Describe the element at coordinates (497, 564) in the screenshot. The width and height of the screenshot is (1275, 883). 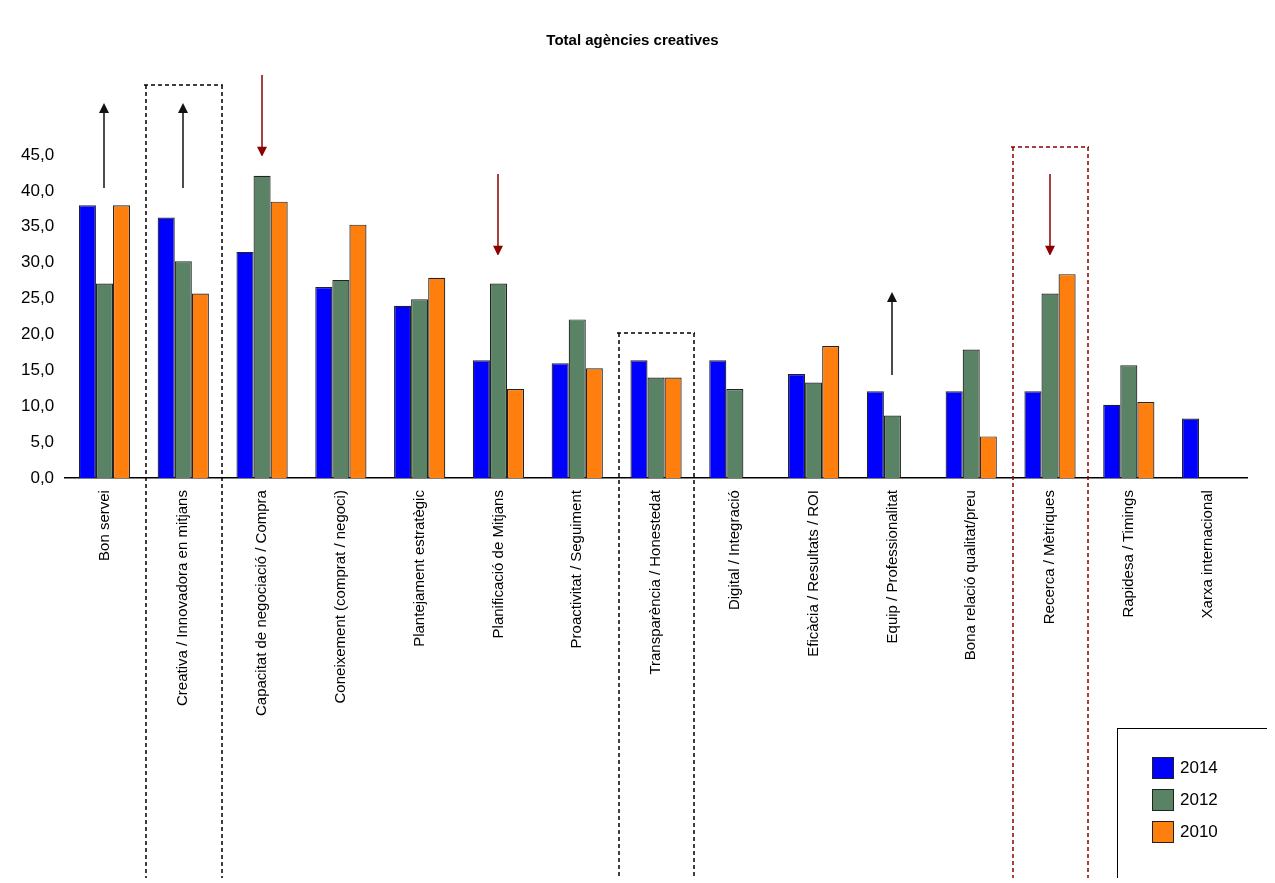
I see `x-tick-label: Planificació de Mitjans` at that location.